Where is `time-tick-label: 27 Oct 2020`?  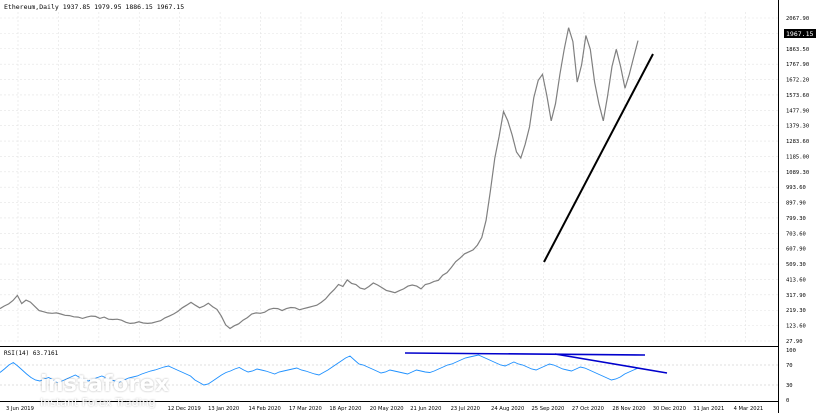 time-tick-label: 27 Oct 2020 is located at coordinates (588, 409).